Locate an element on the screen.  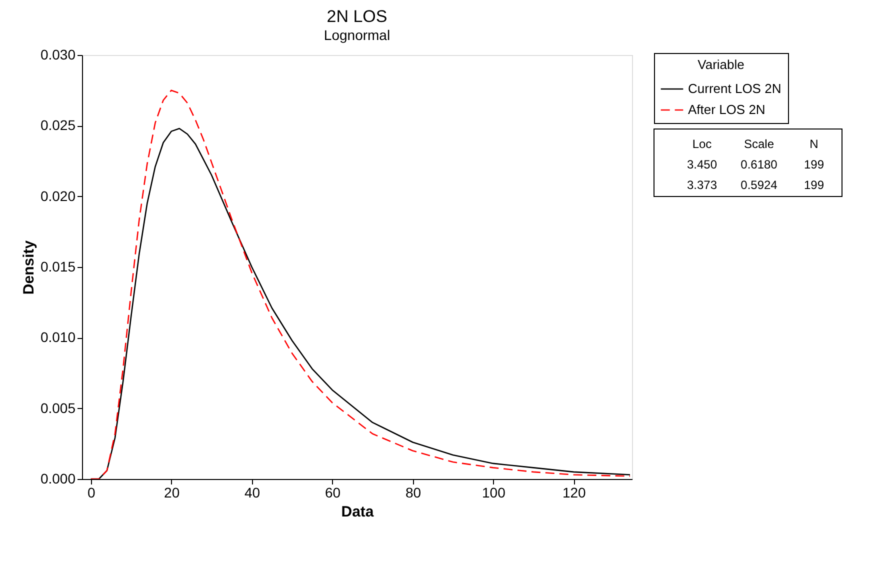
text: Loc is located at coordinates (702, 144).